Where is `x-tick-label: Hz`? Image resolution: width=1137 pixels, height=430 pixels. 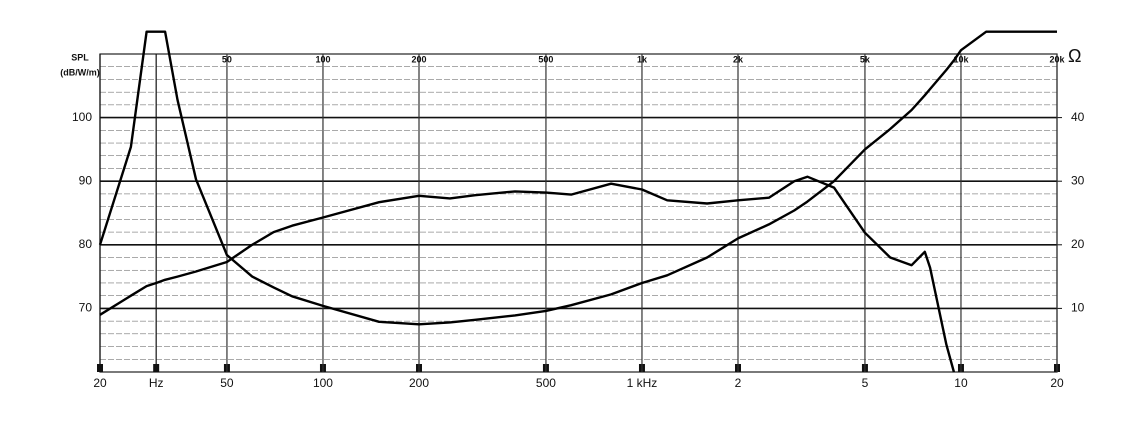 x-tick-label: Hz is located at coordinates (156, 383).